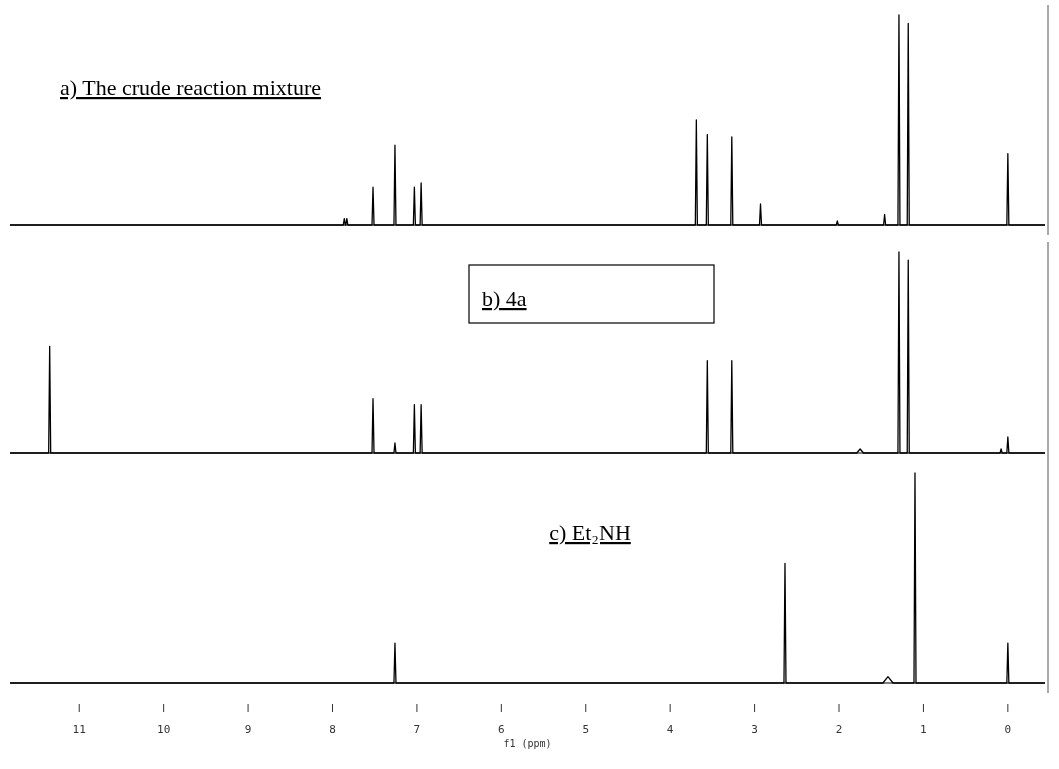  Describe the element at coordinates (79, 729) in the screenshot. I see `x-tick-label: 11` at that location.